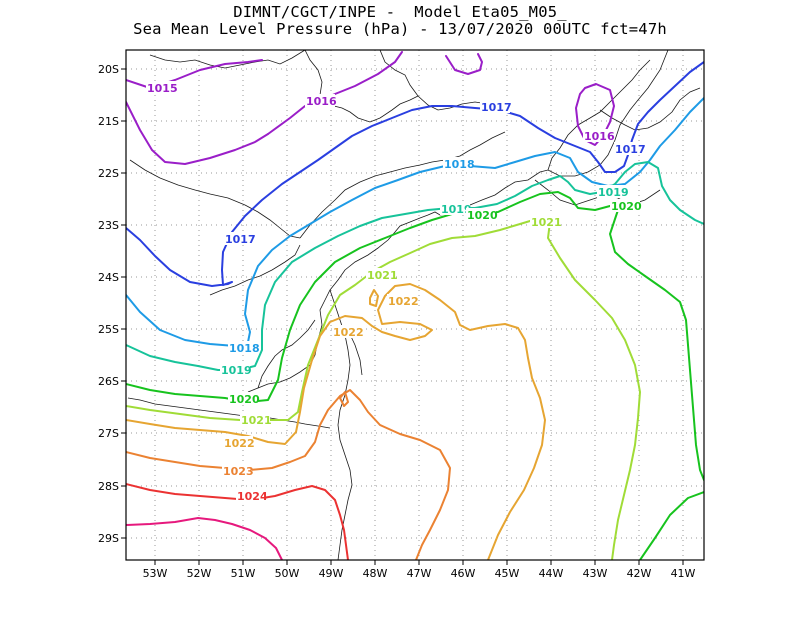 This screenshot has height=618, width=800. I want to click on lat-label: 26S, so click(108, 381).